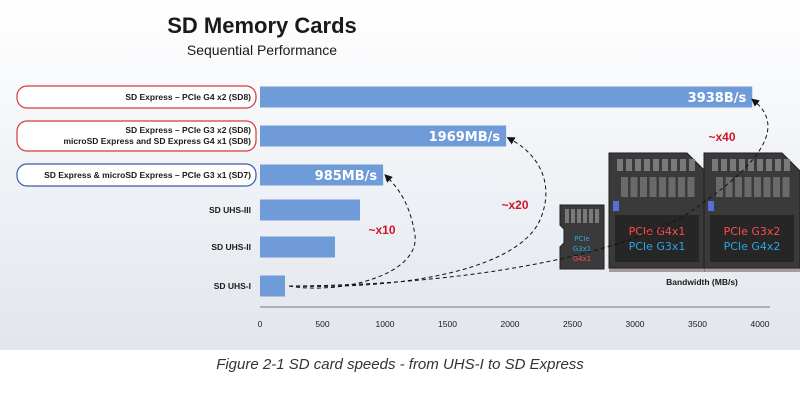  What do you see at coordinates (572, 324) in the screenshot?
I see `x-tick-label: 2500` at bounding box center [572, 324].